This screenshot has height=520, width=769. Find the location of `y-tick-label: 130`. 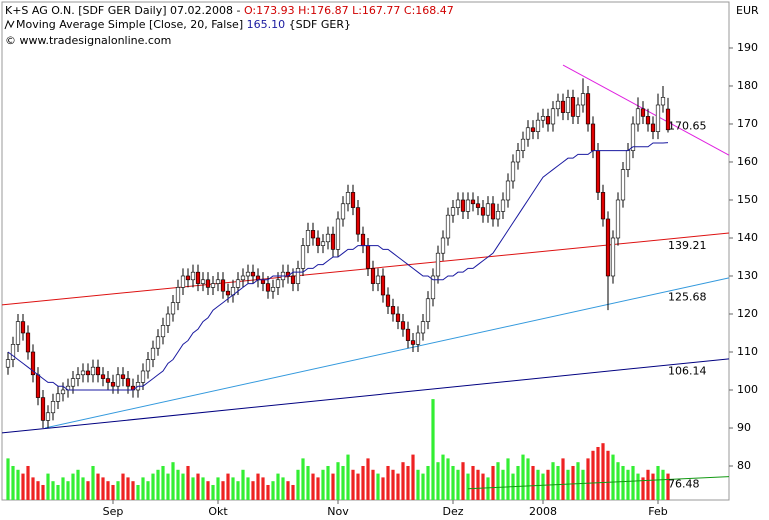

y-tick-label: 130 is located at coordinates (747, 275).